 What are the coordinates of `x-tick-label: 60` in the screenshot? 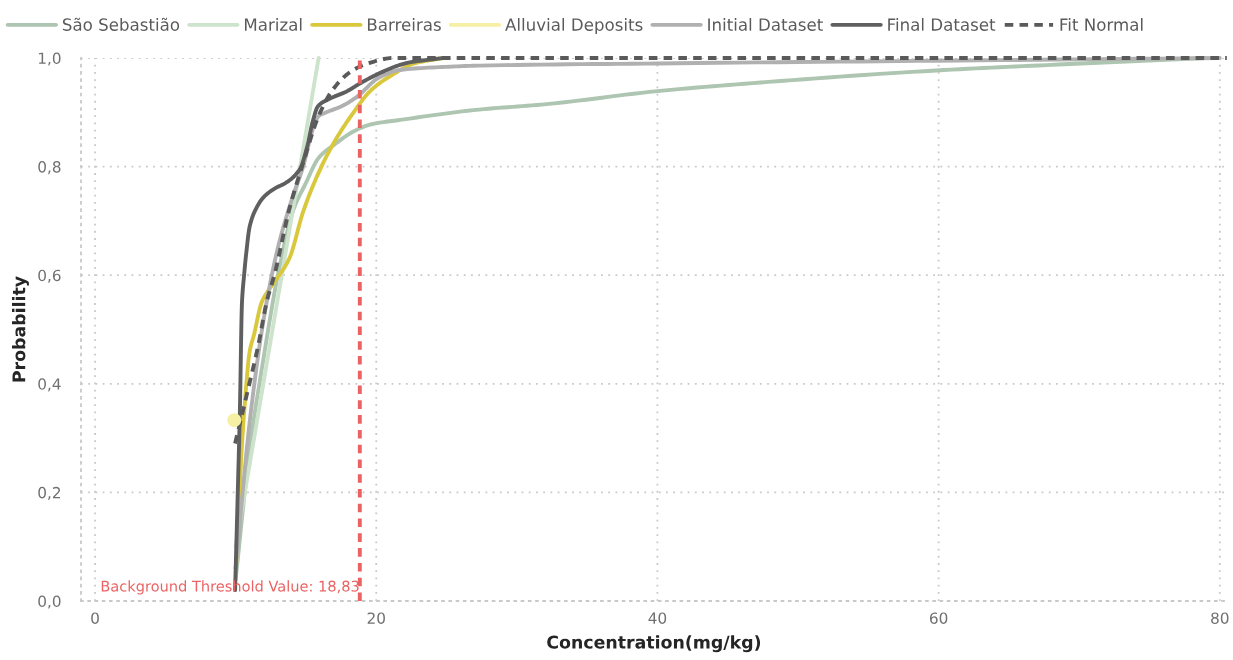 It's located at (938, 618).